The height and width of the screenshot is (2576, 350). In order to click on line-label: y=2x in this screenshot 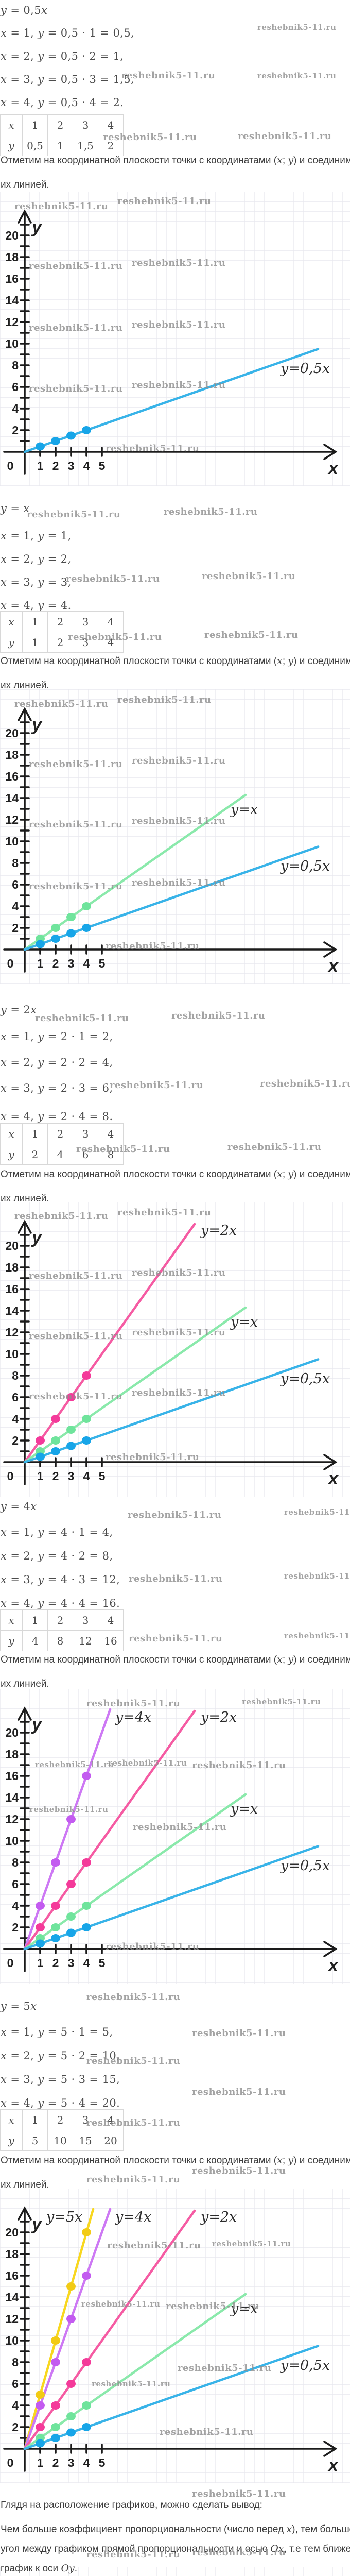, I will do `click(218, 2217)`.